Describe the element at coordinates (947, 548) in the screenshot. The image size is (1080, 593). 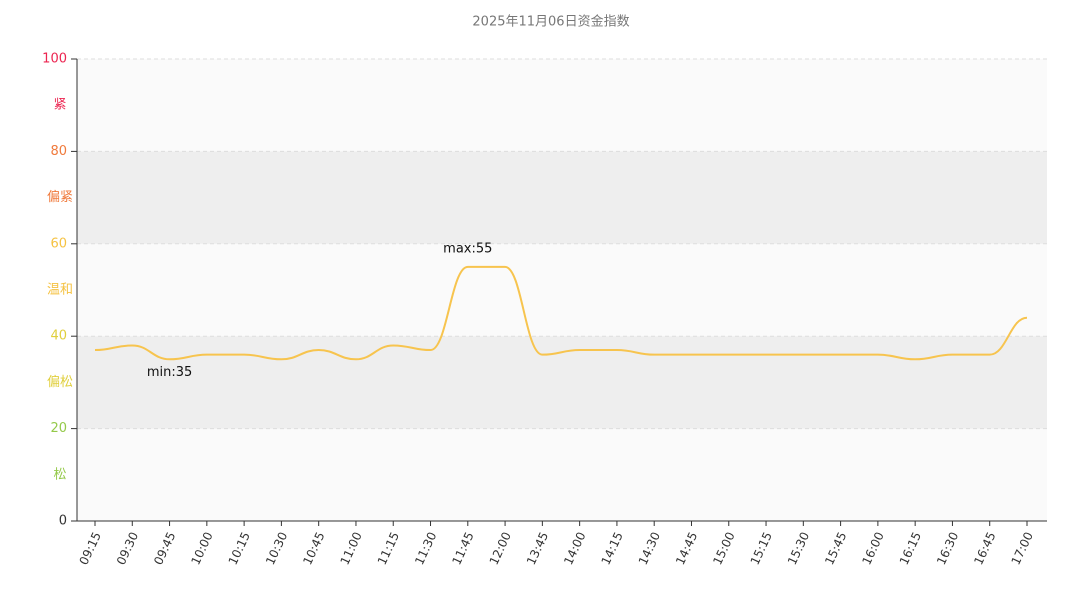
I see `x-tick-label: 16:30` at that location.